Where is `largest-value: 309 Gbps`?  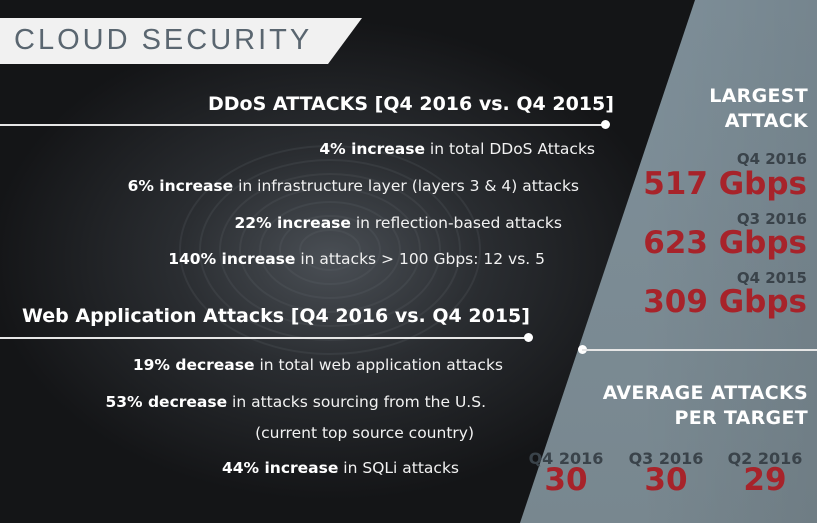 largest-value: 309 Gbps is located at coordinates (725, 302).